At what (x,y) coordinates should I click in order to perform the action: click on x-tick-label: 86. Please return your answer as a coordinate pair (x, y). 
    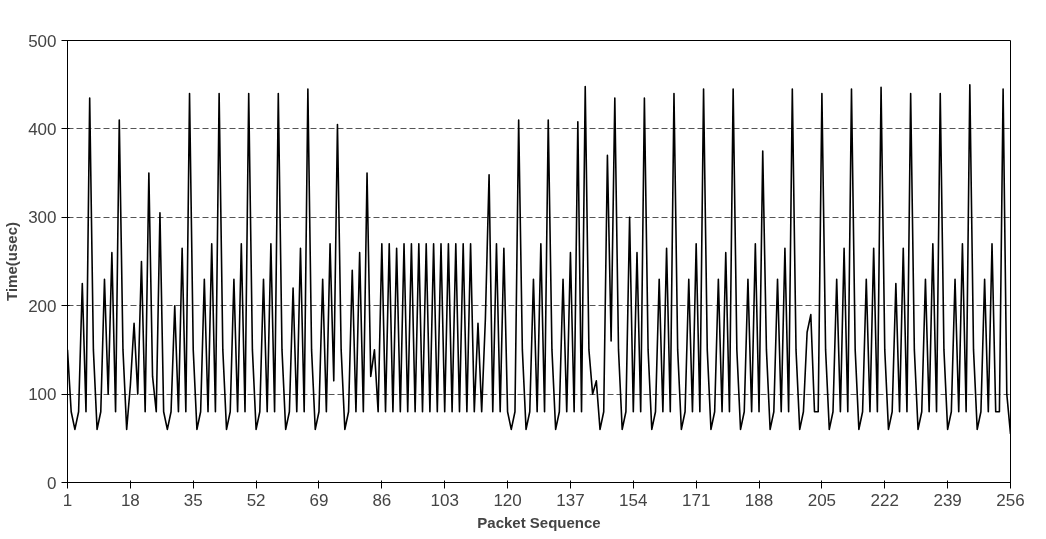
    Looking at the image, I should click on (382, 500).